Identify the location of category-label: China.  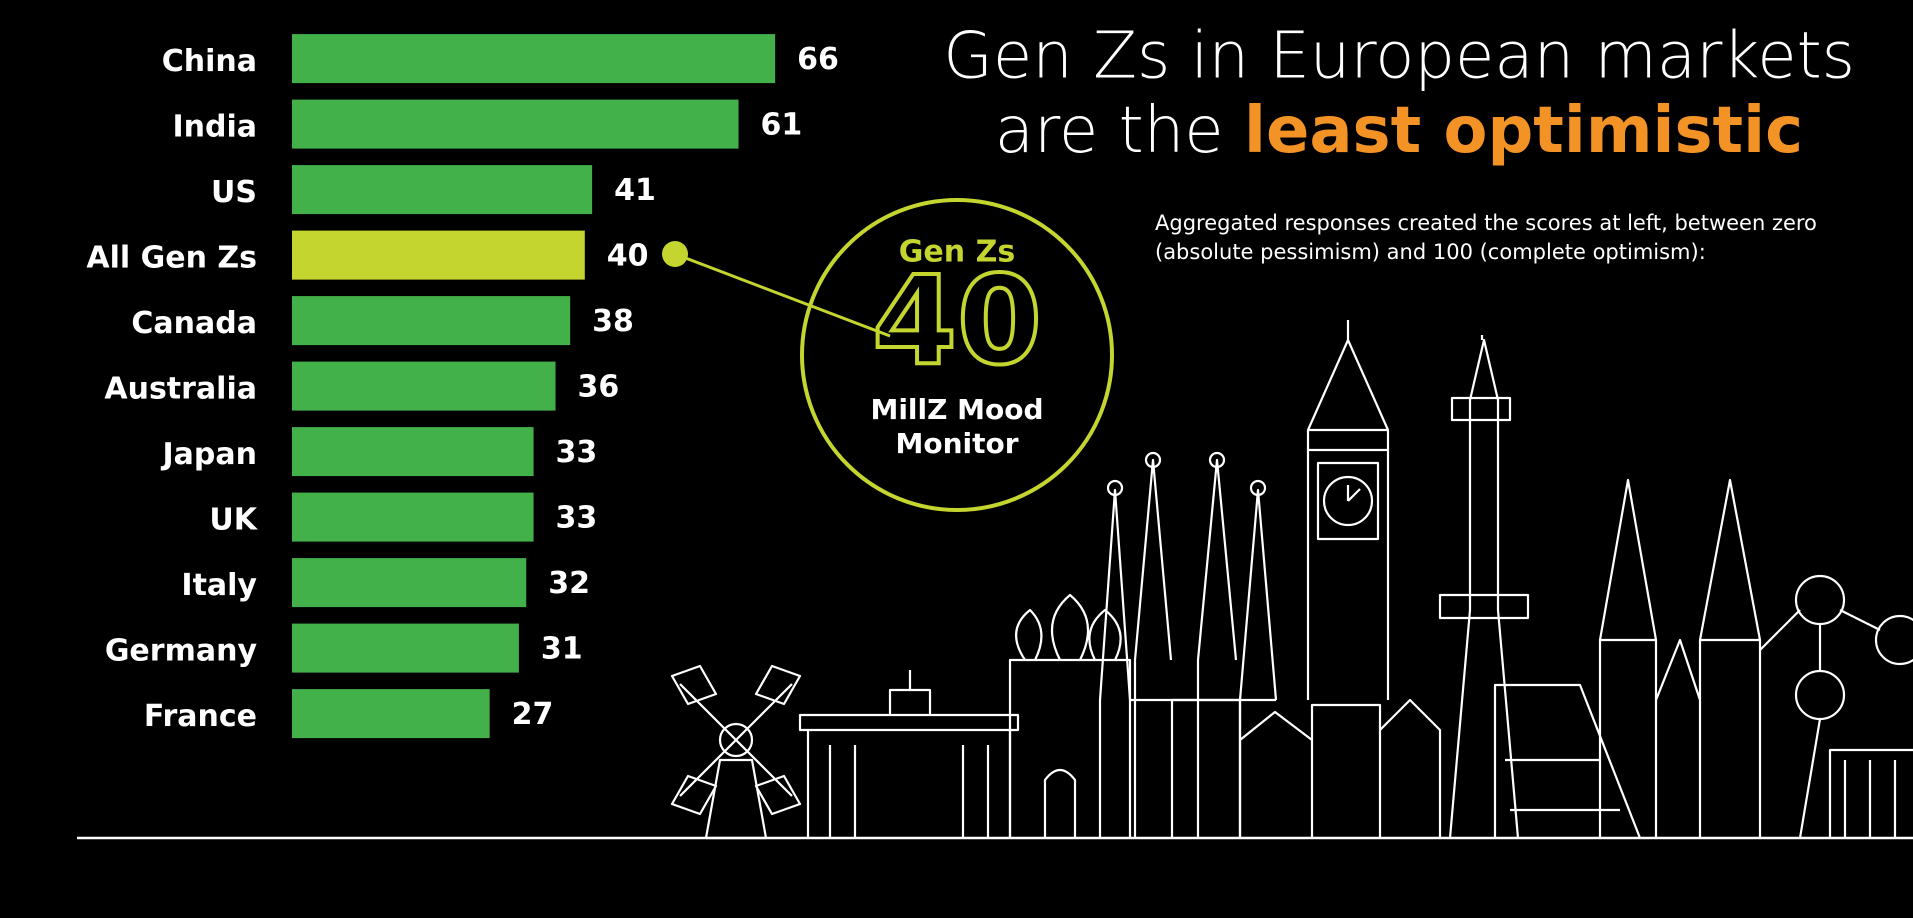
(209, 61).